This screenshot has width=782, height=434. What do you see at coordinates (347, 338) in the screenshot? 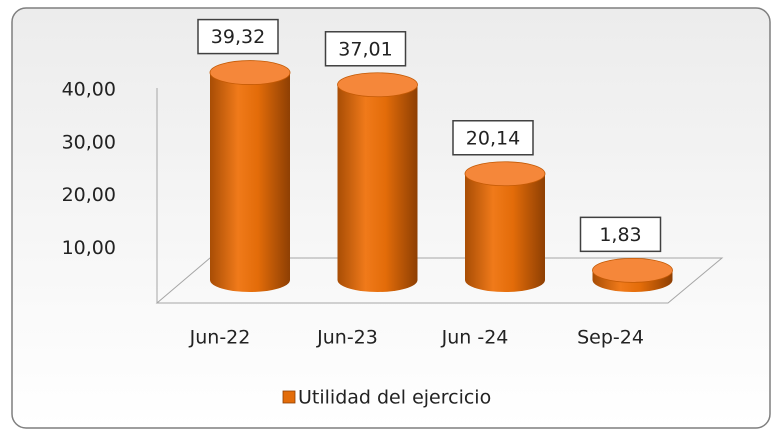
I see `x-tick-label: Jun-23` at bounding box center [347, 338].